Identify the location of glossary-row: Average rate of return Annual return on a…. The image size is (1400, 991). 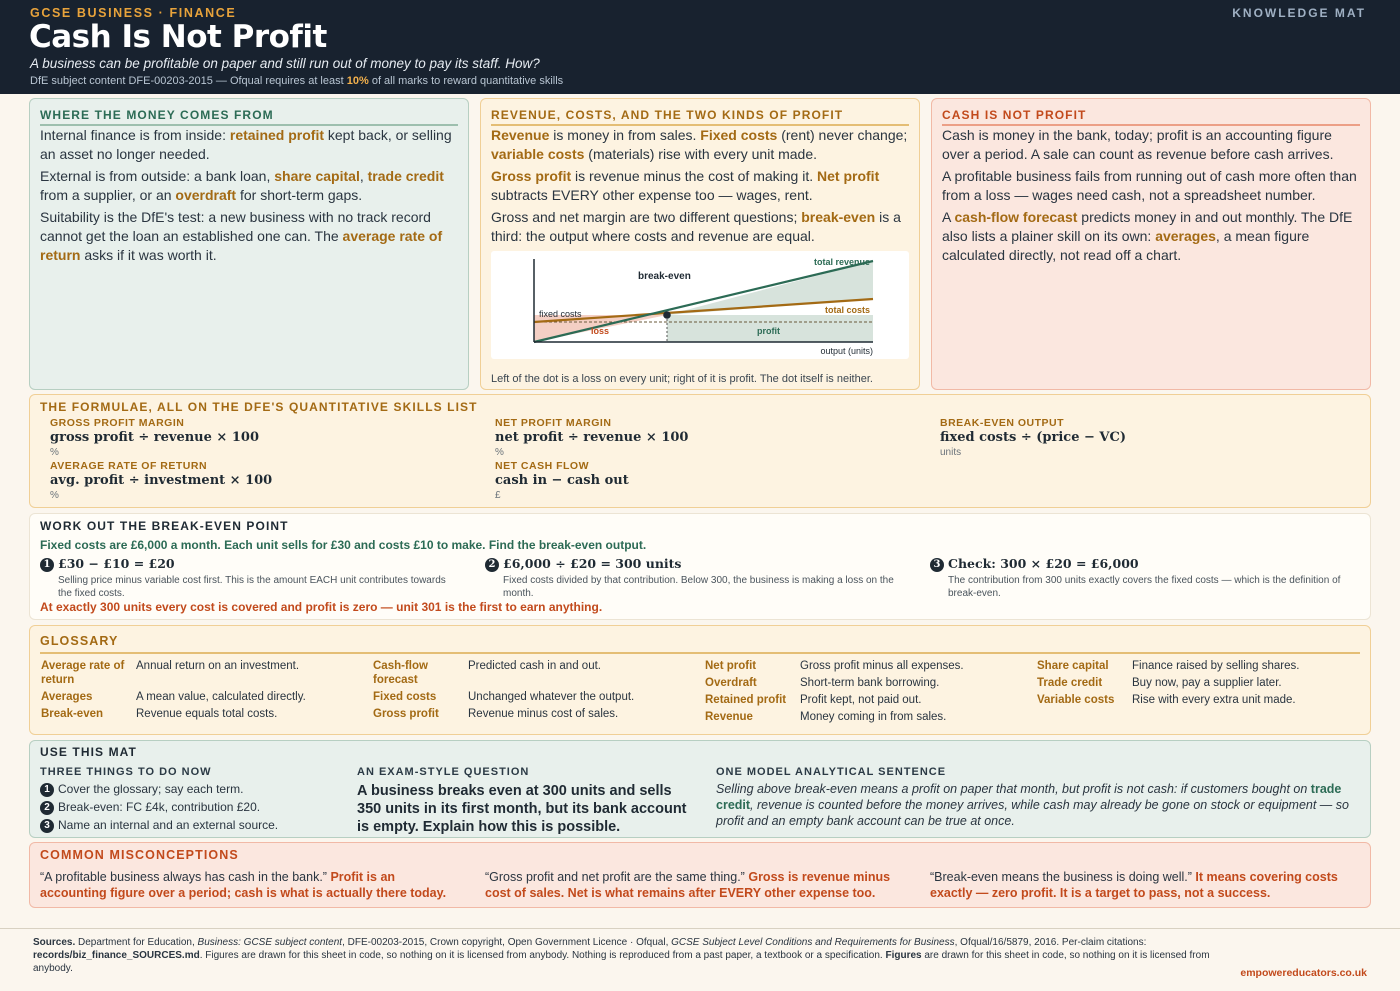
(170, 673).